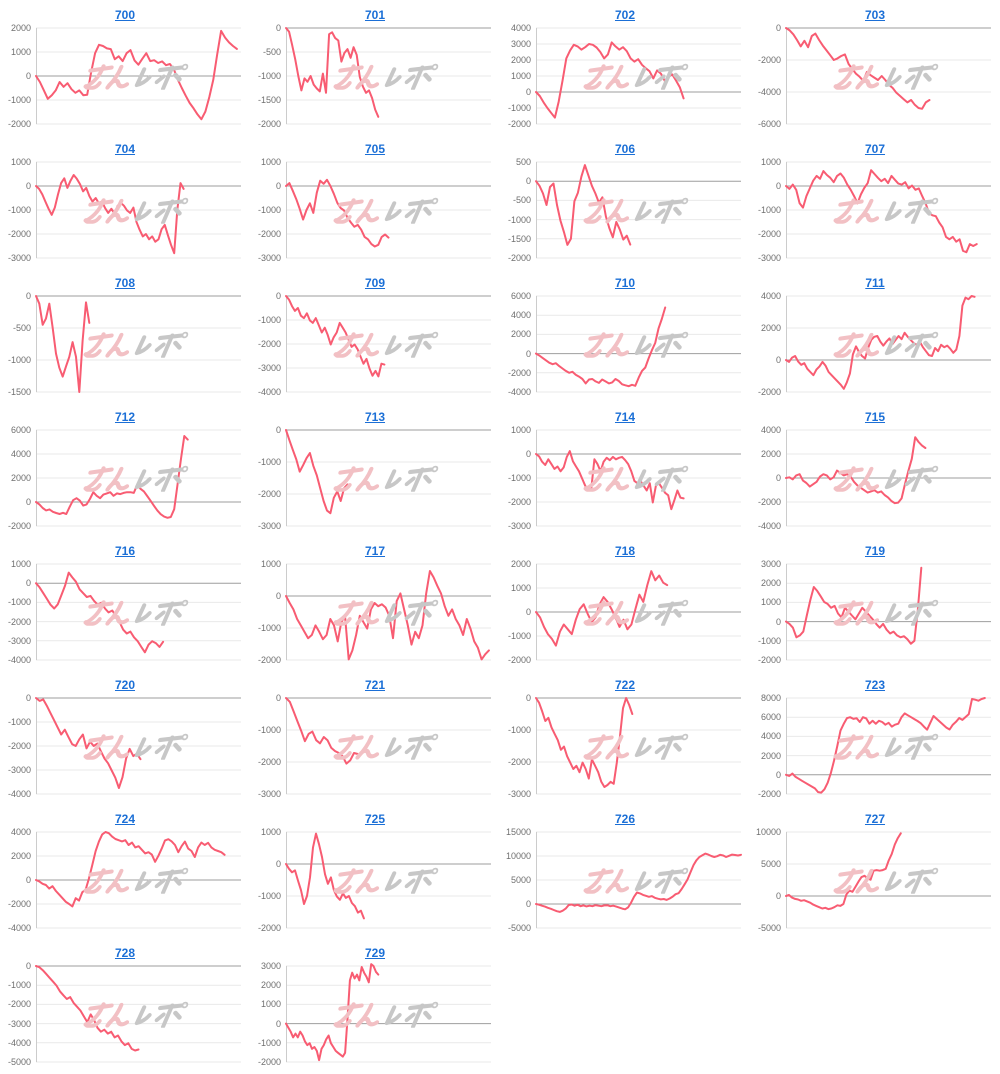 The height and width of the screenshot is (1074, 1000). I want to click on machine-number-title: 727, so click(875, 816).